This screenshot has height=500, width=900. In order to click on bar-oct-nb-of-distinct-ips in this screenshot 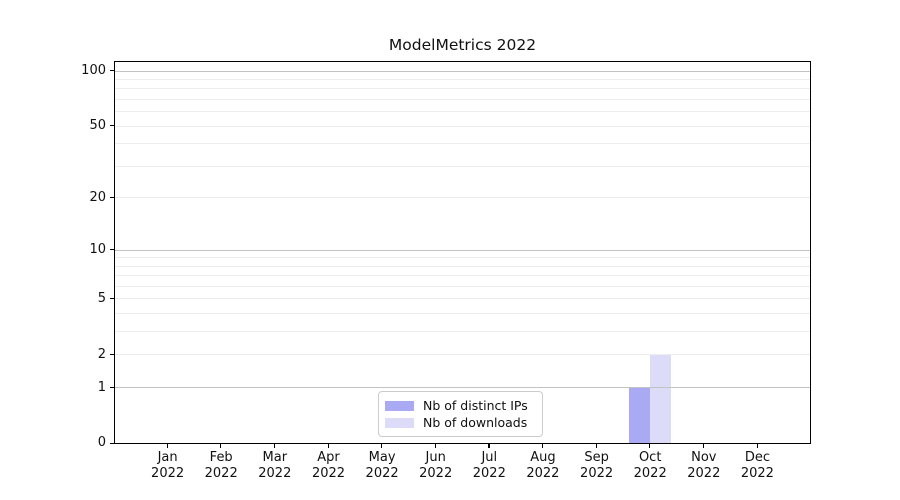, I will do `click(639, 415)`.